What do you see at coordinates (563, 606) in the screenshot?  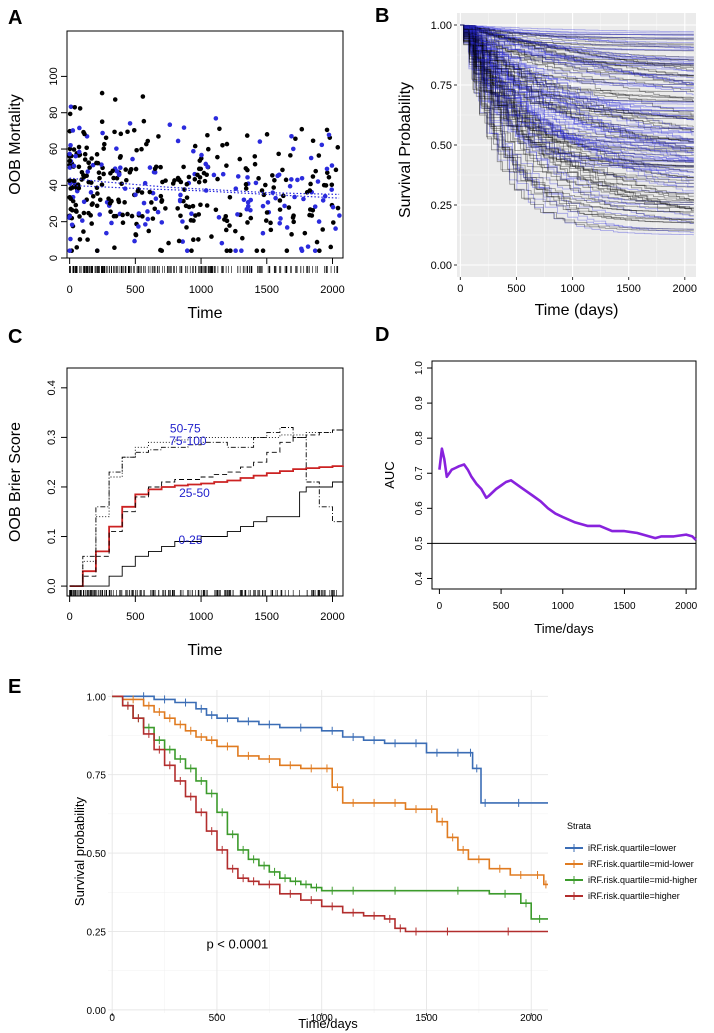 I see `x-tick-label: 1000` at bounding box center [563, 606].